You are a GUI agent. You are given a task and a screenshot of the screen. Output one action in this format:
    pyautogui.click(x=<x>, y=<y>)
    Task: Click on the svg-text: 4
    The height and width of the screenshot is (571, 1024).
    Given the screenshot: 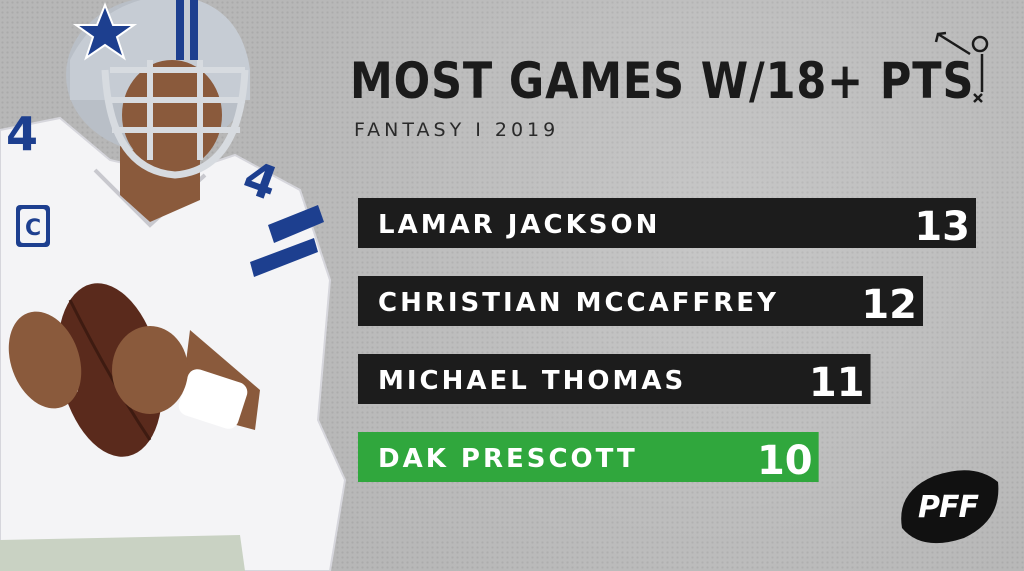 What is the action you would take?
    pyautogui.click(x=22, y=134)
    